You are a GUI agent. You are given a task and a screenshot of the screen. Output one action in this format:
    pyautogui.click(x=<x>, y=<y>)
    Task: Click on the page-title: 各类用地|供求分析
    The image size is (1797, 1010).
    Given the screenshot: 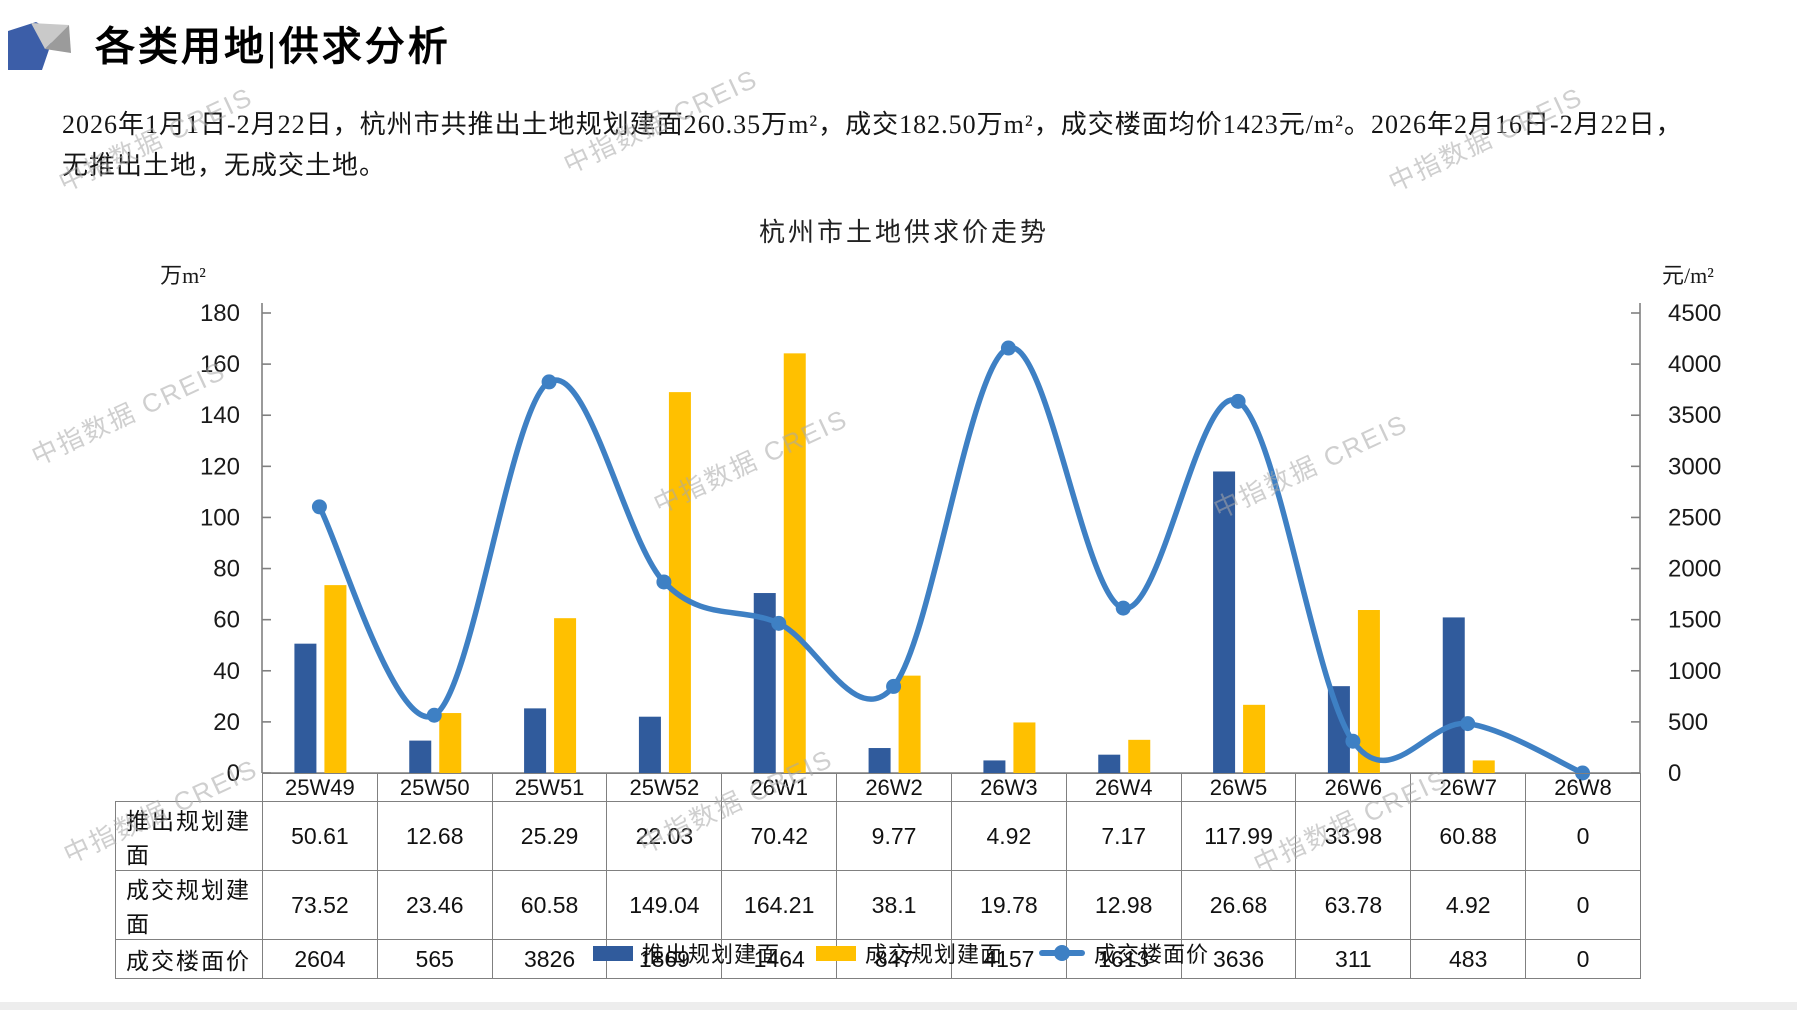 What is the action you would take?
    pyautogui.click(x=273, y=46)
    